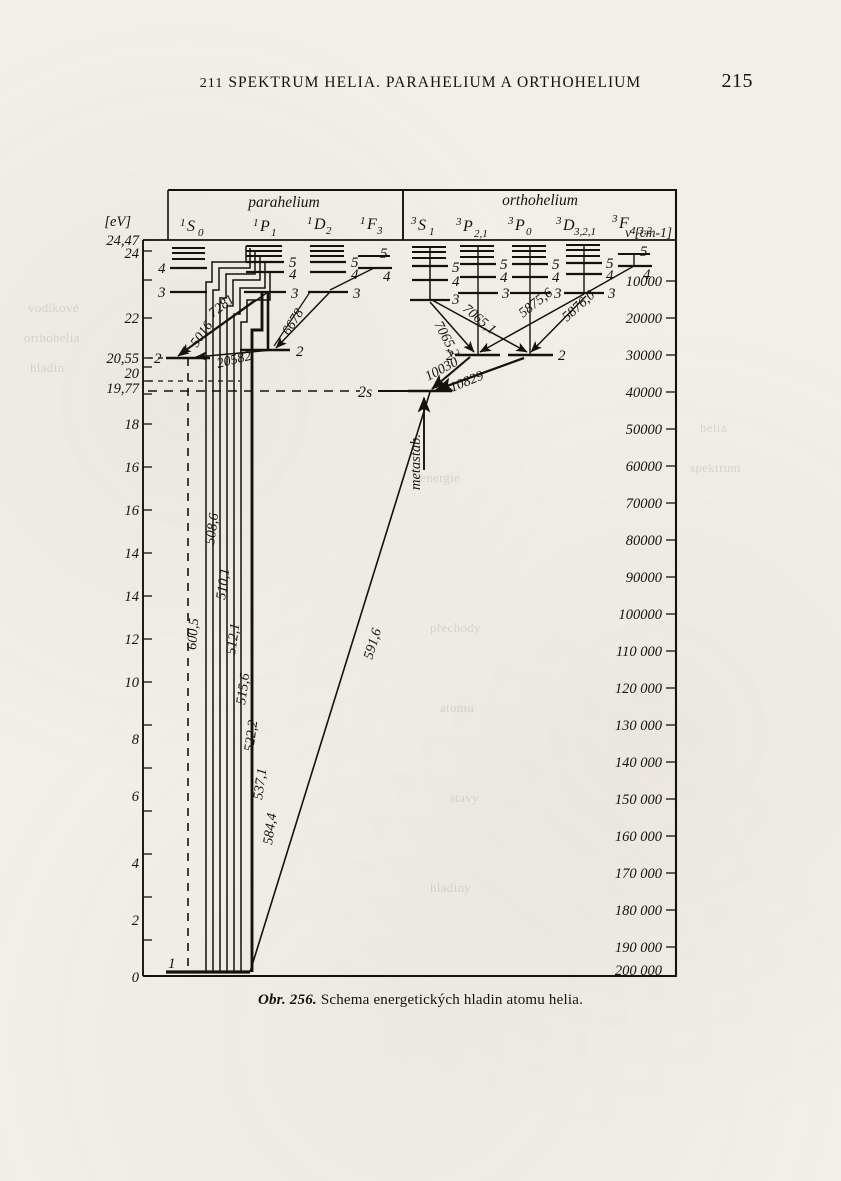 This screenshot has height=1181, width=841. Describe the element at coordinates (132, 254) in the screenshot. I see `ev-tick-label: 24` at that location.